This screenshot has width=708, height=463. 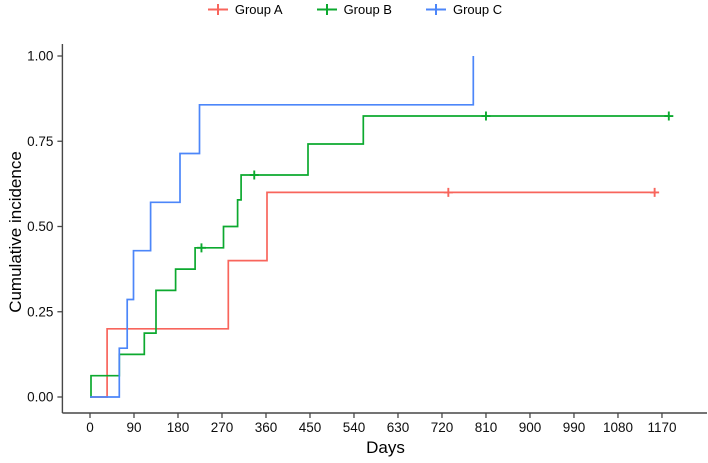 I want to click on x-tick-label: 1170, so click(x=661, y=427).